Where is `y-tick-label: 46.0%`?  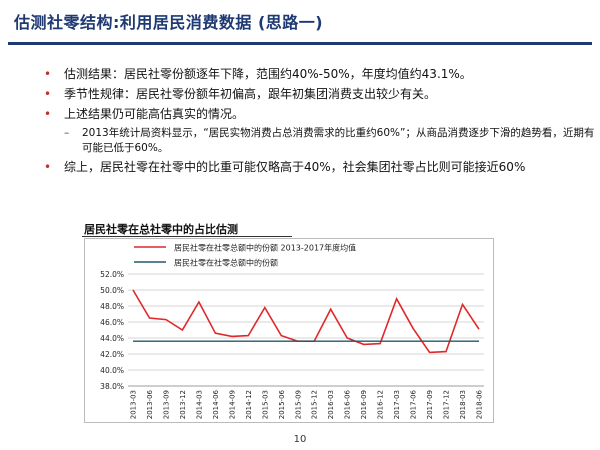 y-tick-label: 46.0% is located at coordinates (112, 322).